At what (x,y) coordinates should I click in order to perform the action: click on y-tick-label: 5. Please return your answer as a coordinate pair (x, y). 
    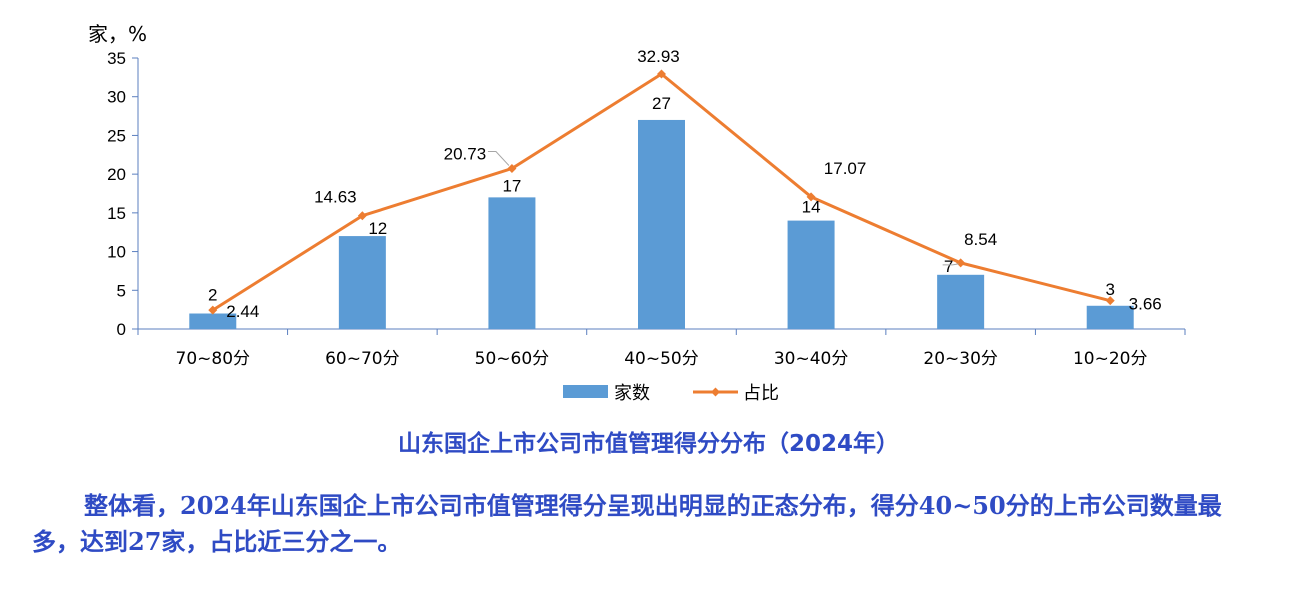
    Looking at the image, I should click on (121, 290).